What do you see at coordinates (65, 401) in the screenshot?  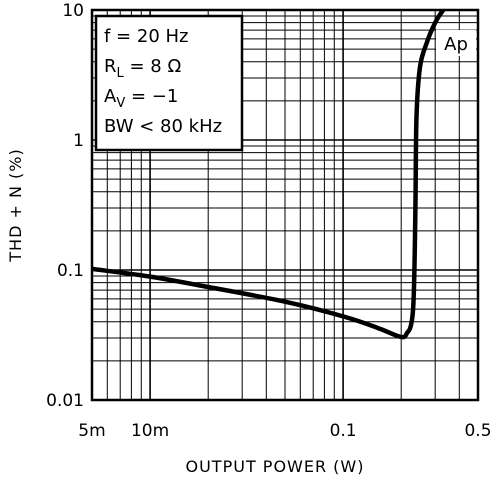 I see `y-tick-label: 0.01` at bounding box center [65, 401].